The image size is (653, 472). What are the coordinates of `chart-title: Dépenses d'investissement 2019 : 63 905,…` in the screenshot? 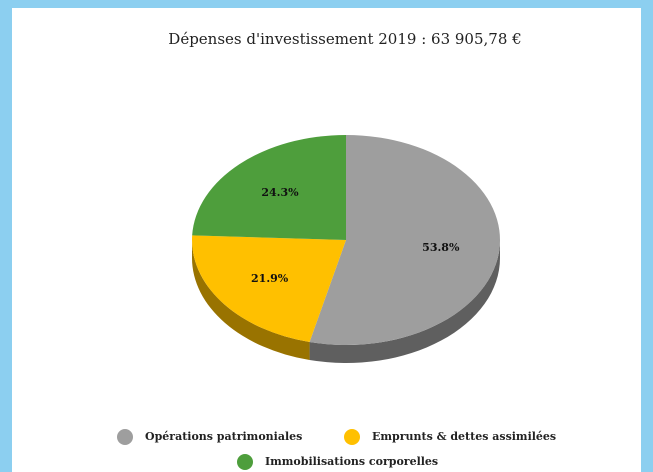 It's located at (344, 39).